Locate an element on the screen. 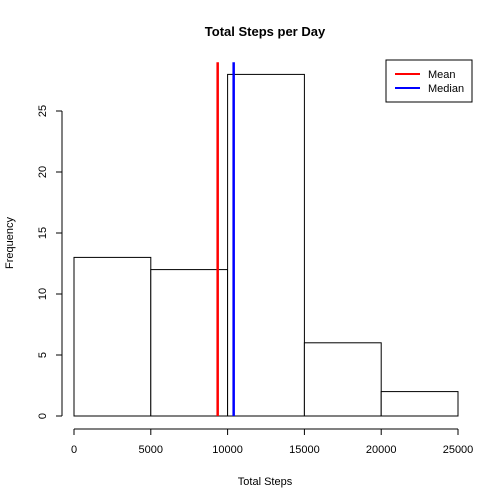  y-tick-label: 5 is located at coordinates (43, 355).